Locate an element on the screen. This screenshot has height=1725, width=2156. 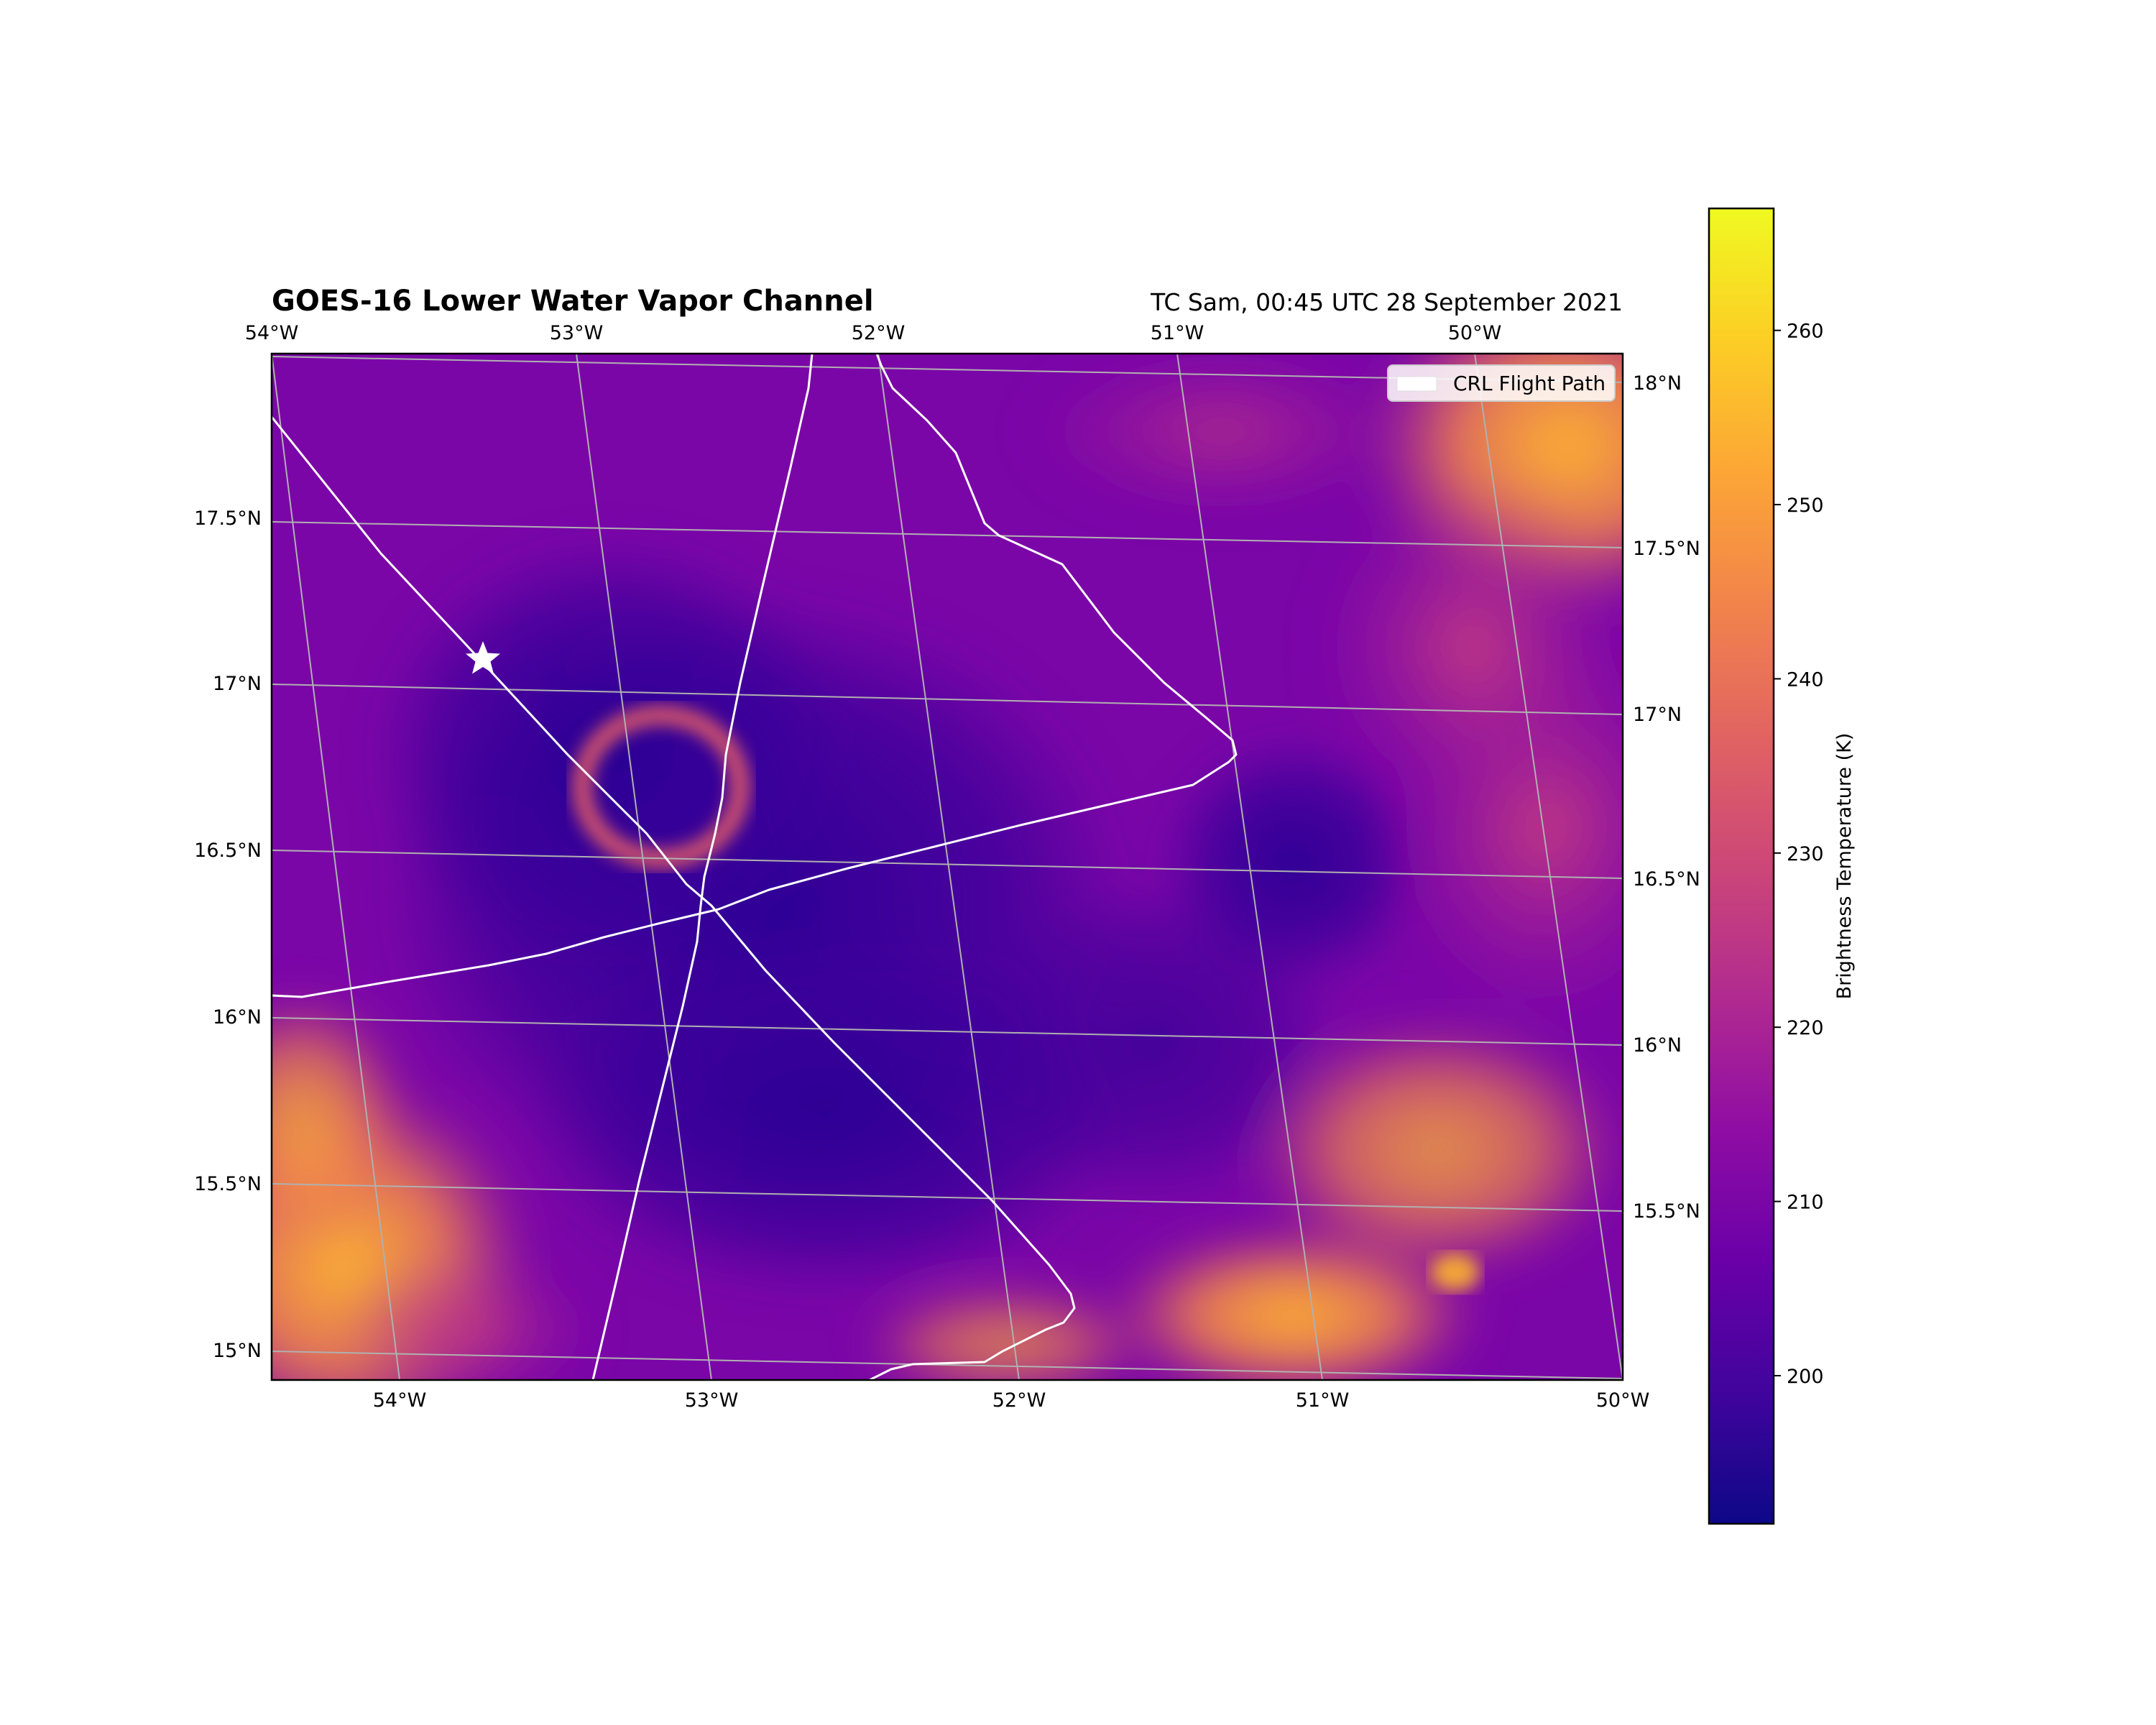
colorbar-ticks: 200 210 220 230 240 250 260 is located at coordinates (1799, 854).